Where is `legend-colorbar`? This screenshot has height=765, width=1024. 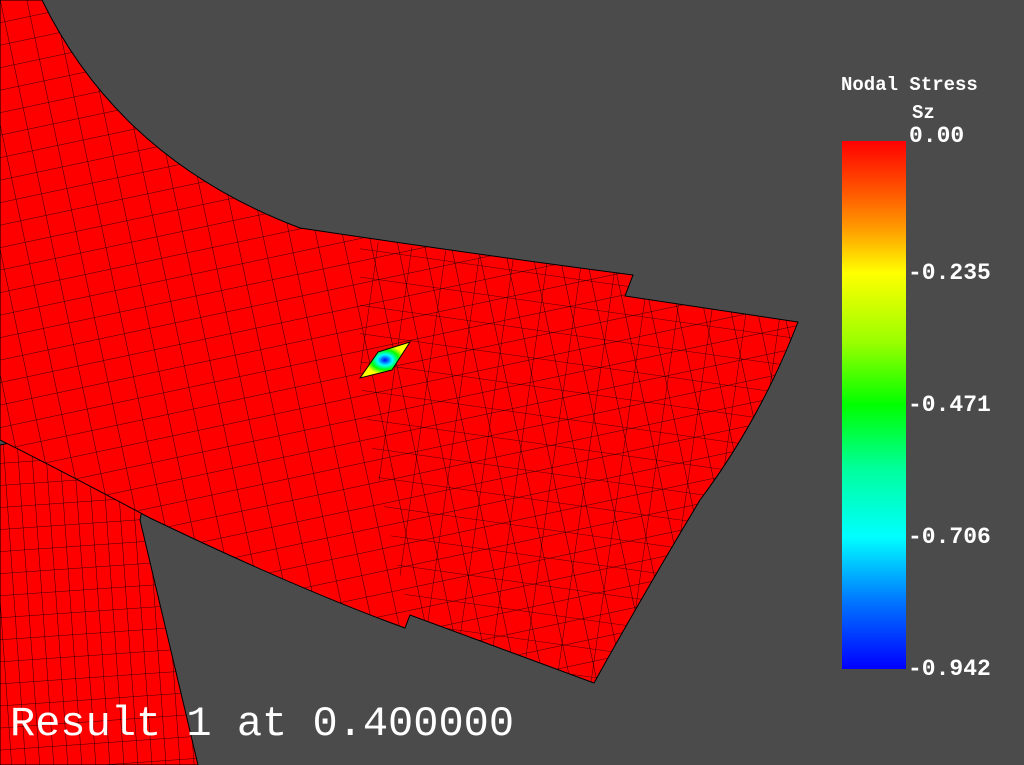
legend-colorbar is located at coordinates (874, 405).